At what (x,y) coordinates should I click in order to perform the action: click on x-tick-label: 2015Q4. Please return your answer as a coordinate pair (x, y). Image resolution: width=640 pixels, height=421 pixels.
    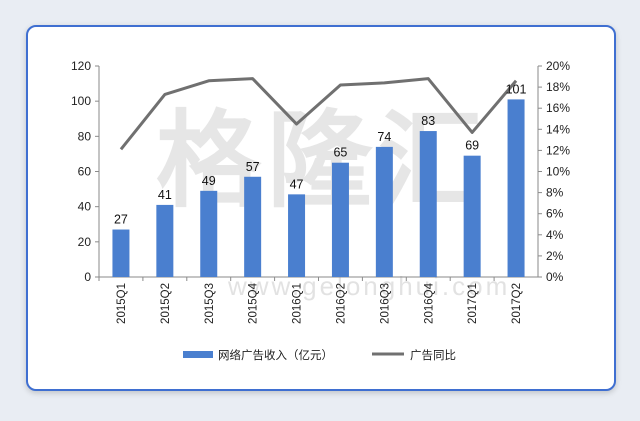
    Looking at the image, I should click on (254, 303).